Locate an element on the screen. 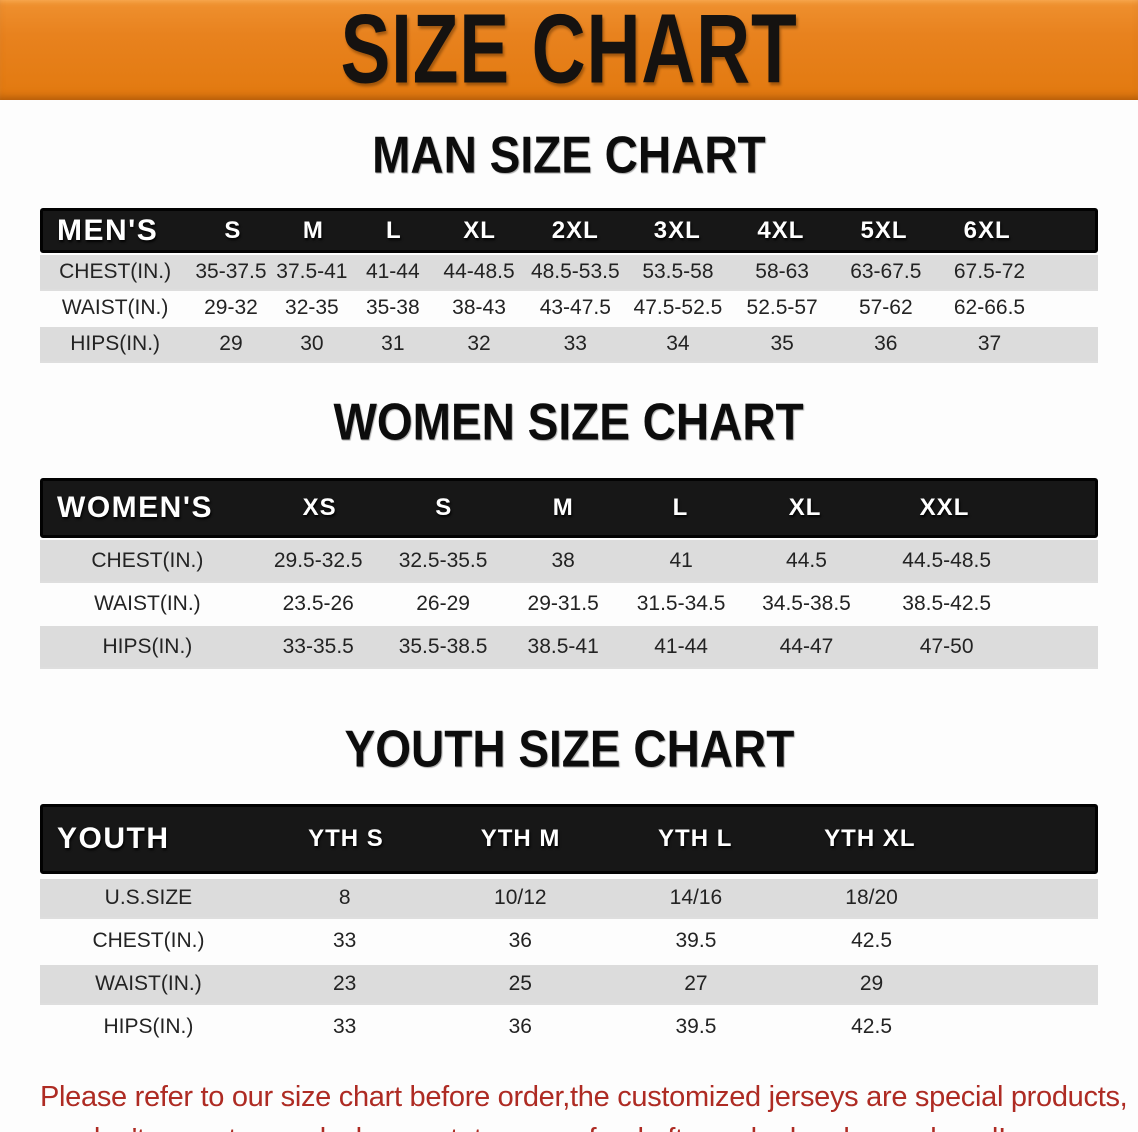 The width and height of the screenshot is (1138, 1132). cell-chest-in-xl: 44.5 is located at coordinates (806, 560).